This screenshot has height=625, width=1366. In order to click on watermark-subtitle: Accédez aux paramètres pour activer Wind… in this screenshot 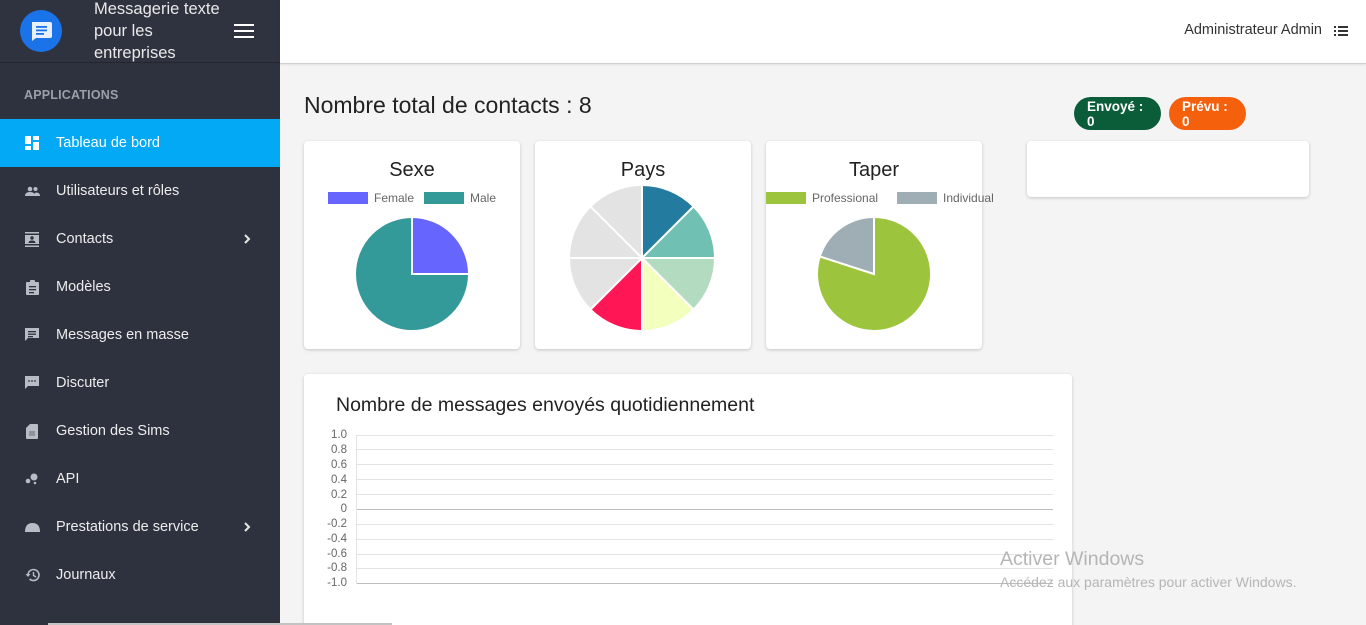, I will do `click(1148, 582)`.